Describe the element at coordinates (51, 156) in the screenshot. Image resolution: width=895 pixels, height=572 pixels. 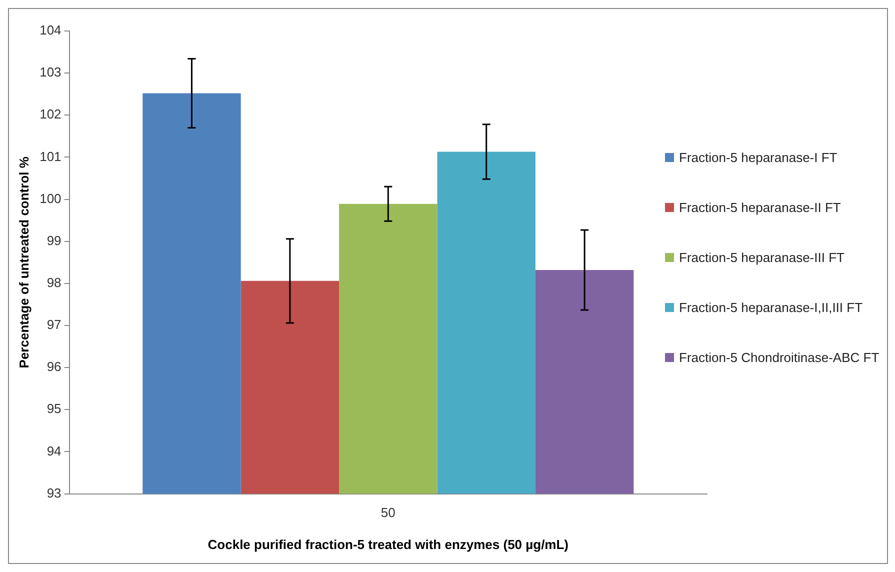
I see `y-tick-label: 101` at that location.